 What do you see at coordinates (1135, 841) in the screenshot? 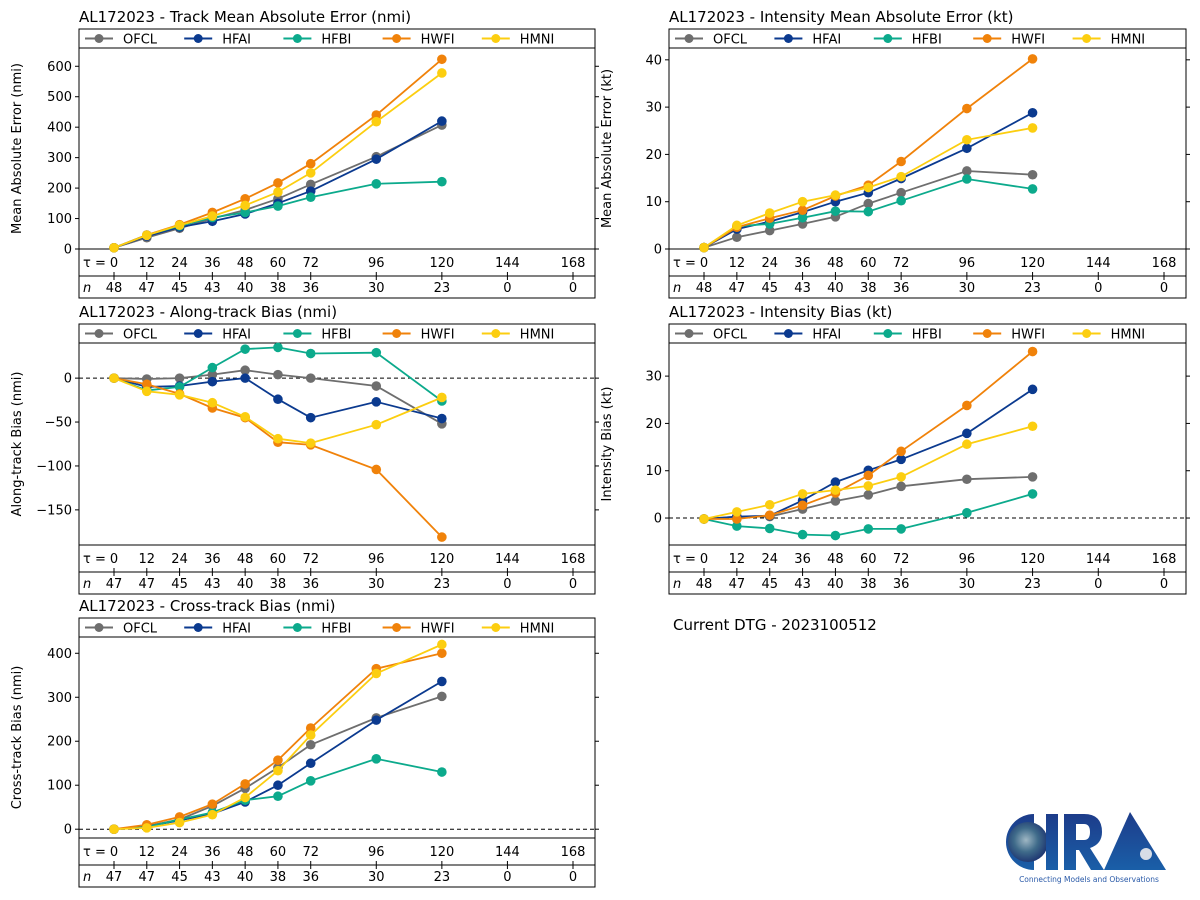
I see `cira-letter-a` at bounding box center [1135, 841].